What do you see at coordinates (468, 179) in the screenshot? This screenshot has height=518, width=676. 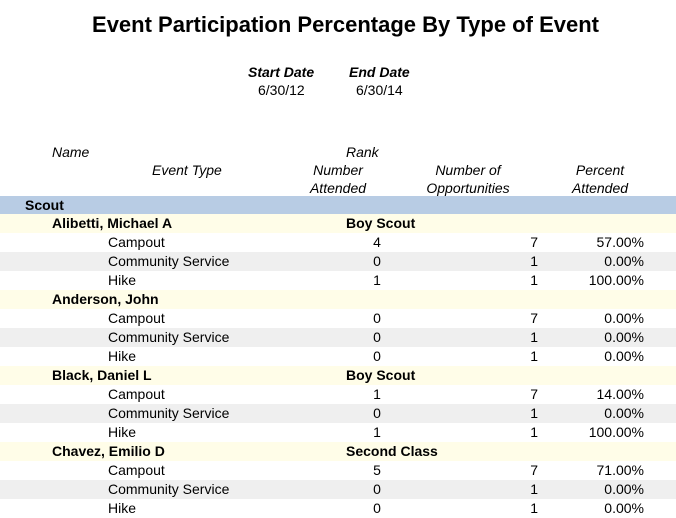 I see `column-header-number-of-opportunities: Number of Opportunities` at bounding box center [468, 179].